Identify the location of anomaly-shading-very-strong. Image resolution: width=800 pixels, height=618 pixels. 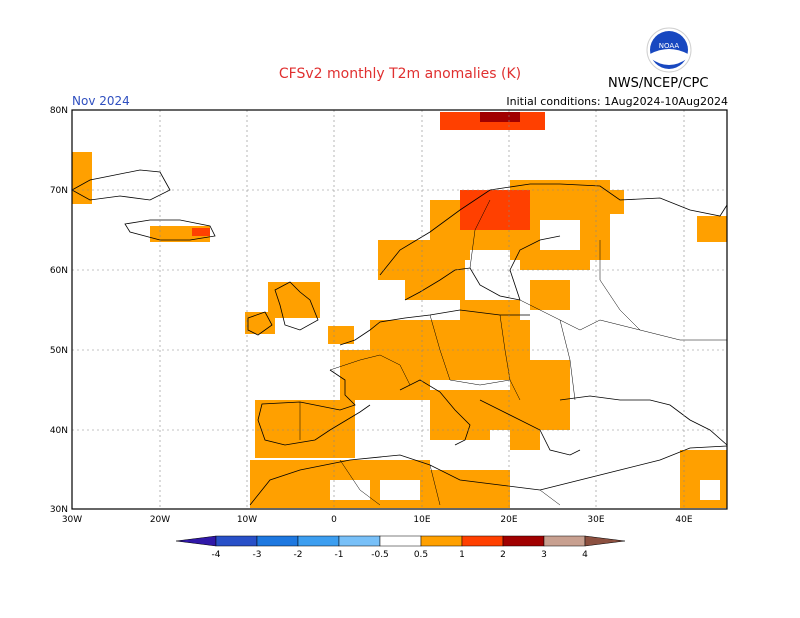
(500, 117).